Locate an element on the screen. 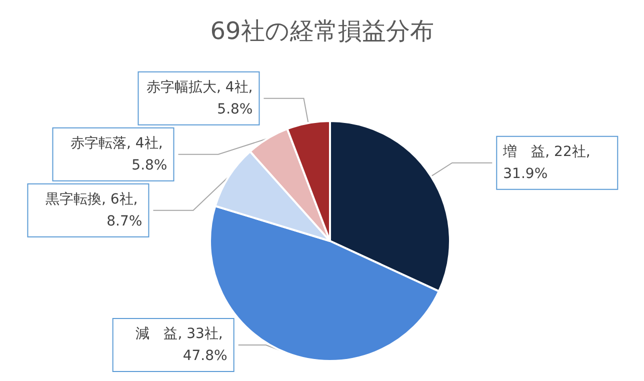 This screenshot has height=381, width=644. slice-label: 赤字転落, 4社, 5.8% is located at coordinates (119, 154).